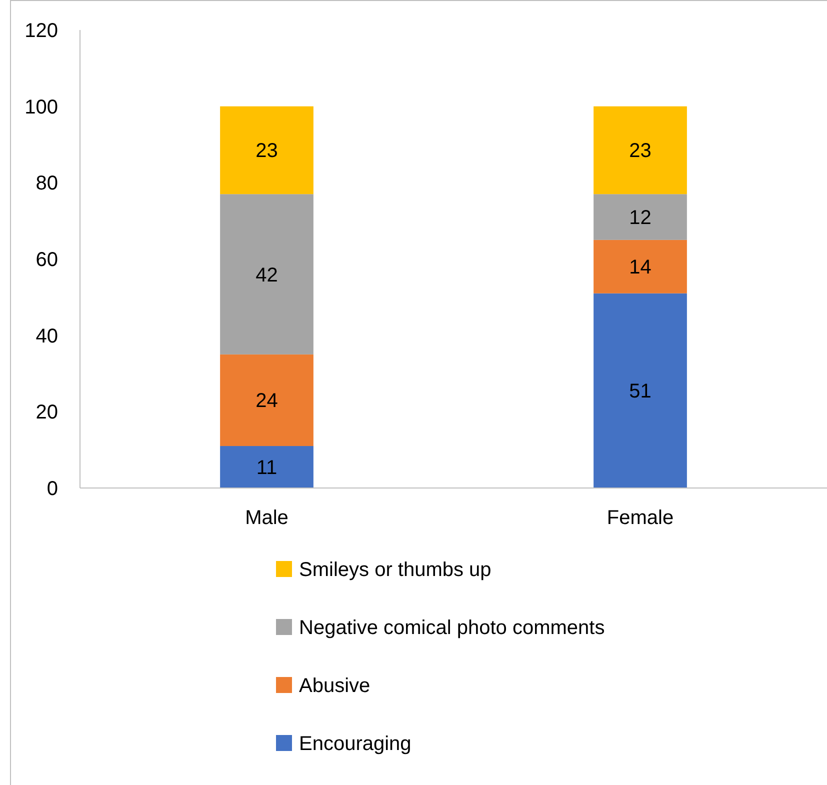  What do you see at coordinates (47, 413) in the screenshot?
I see `y-tick-label: 20` at bounding box center [47, 413].